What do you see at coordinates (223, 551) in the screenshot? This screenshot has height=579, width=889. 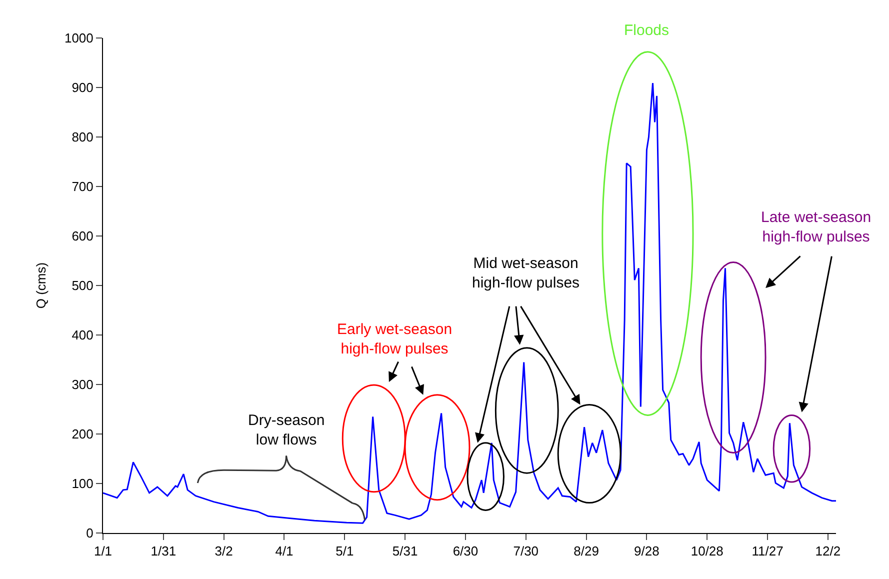 I see `x-tick-label: 3/2` at bounding box center [223, 551].